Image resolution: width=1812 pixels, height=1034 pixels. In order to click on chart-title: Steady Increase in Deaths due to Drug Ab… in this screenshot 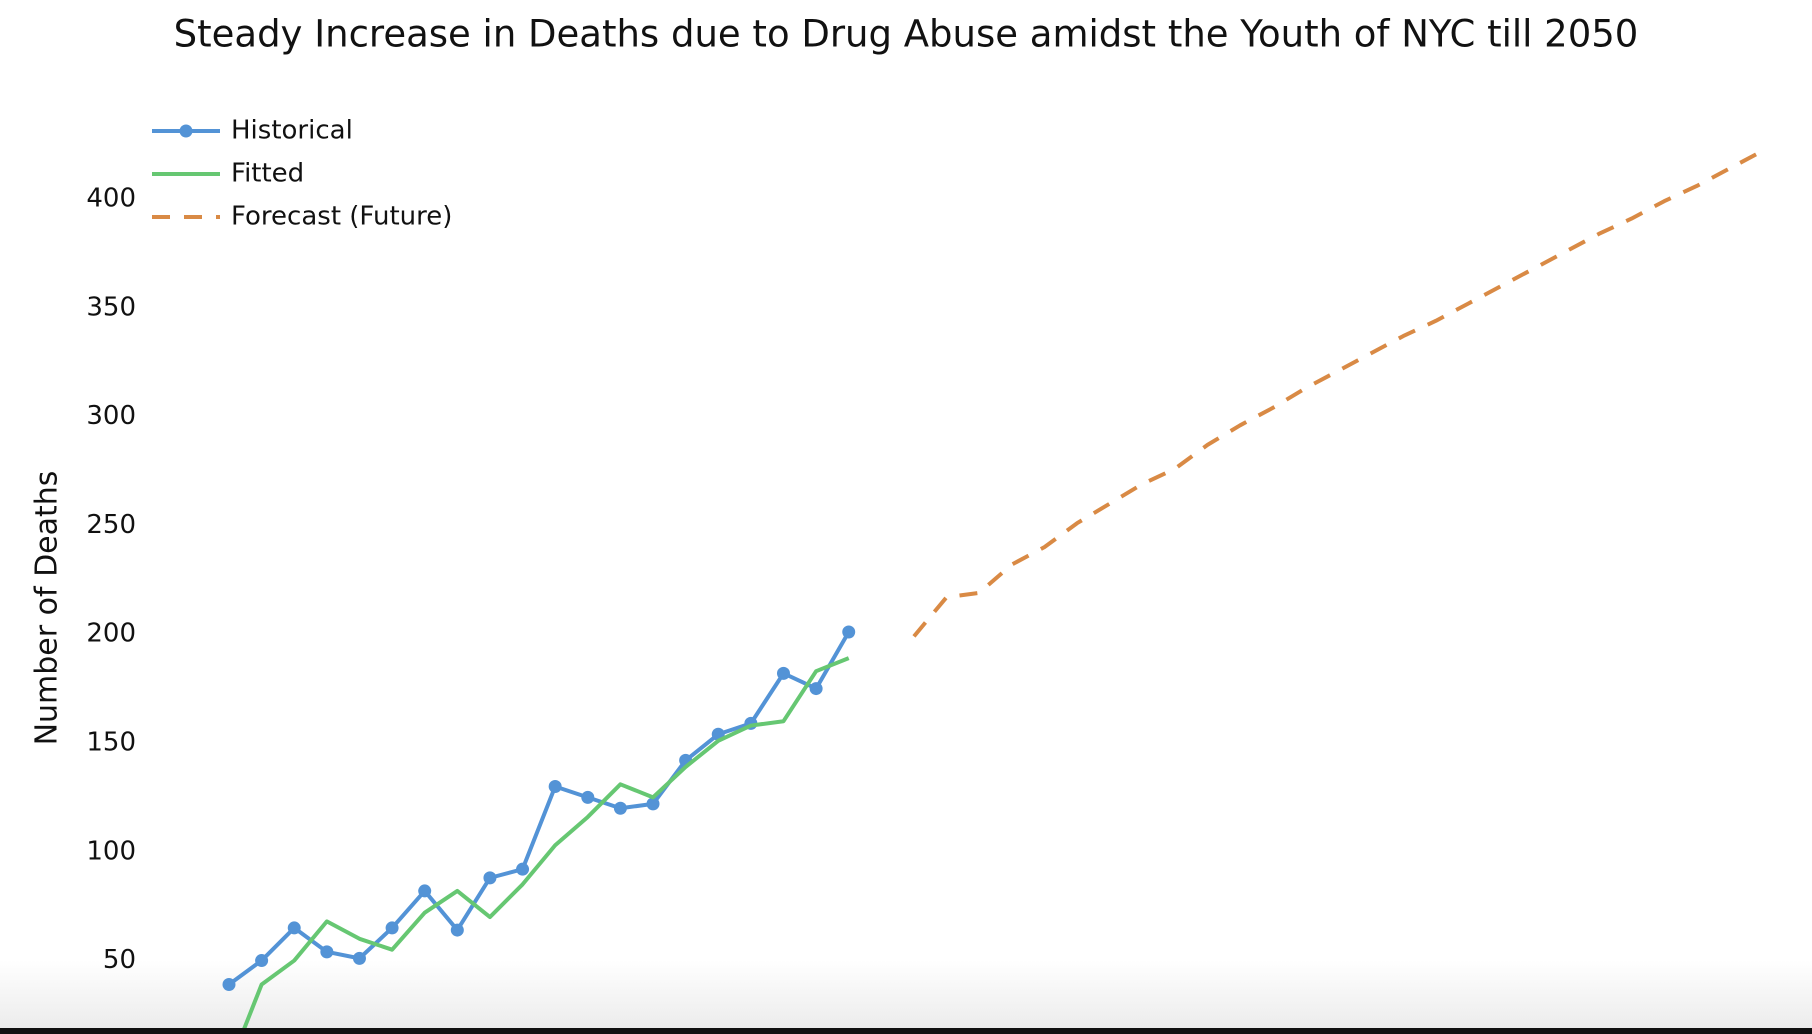, I will do `click(906, 34)`.